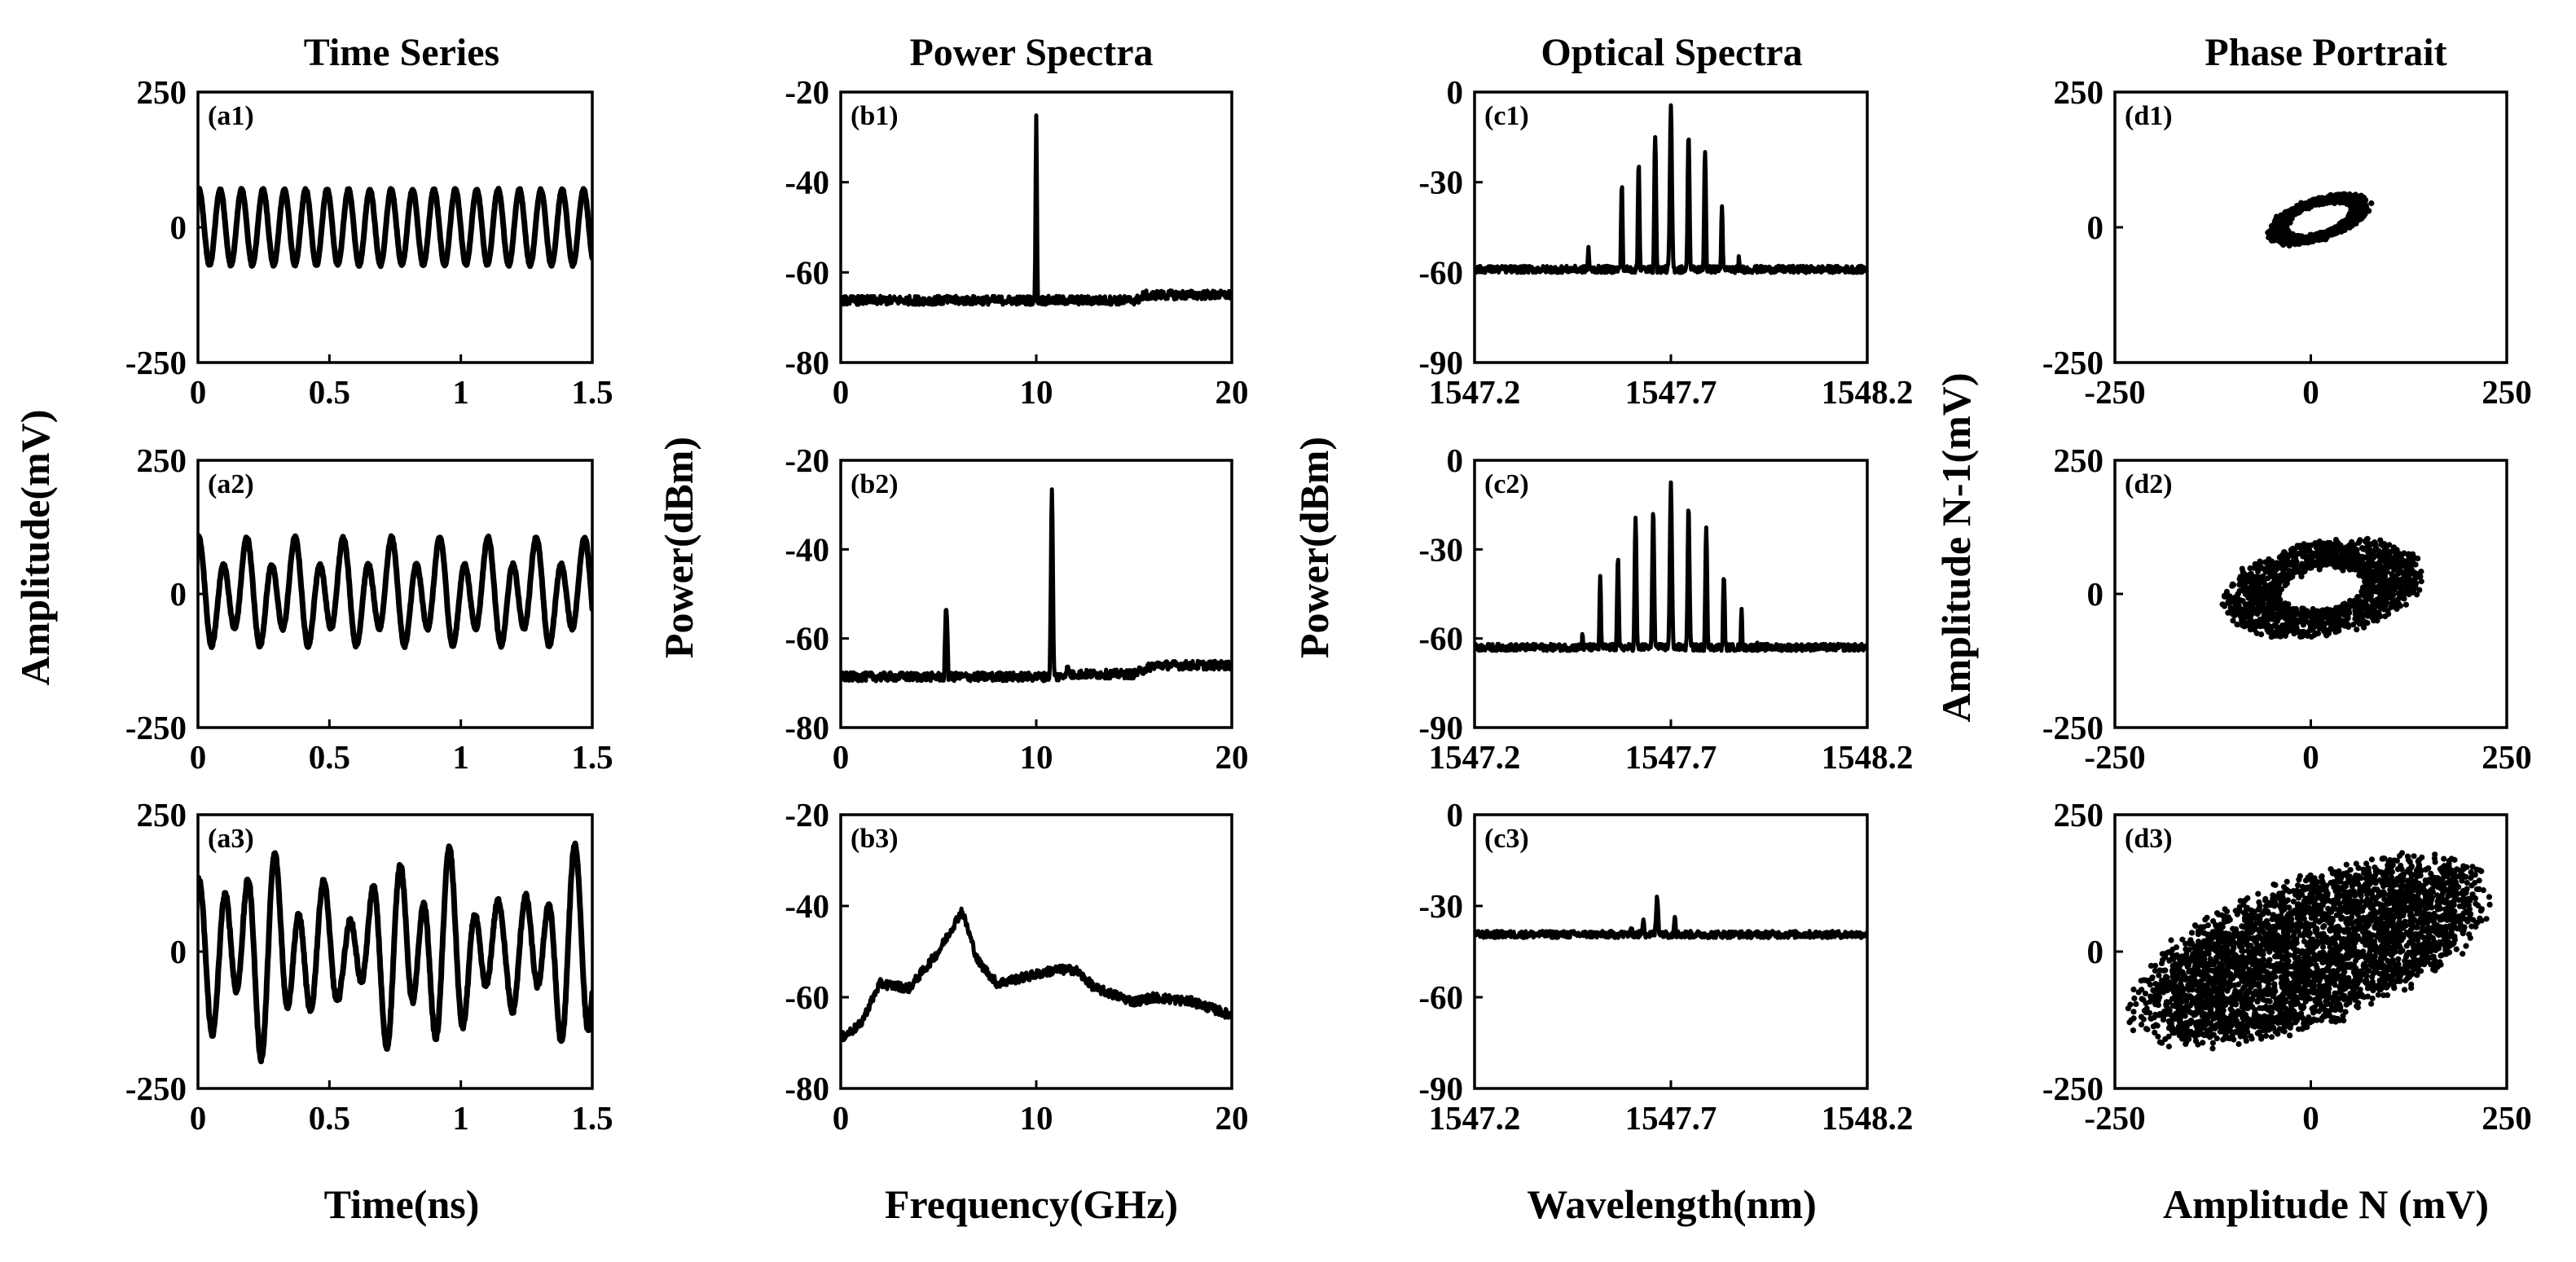 Image resolution: width=2576 pixels, height=1262 pixels. What do you see at coordinates (2079, 92) in the screenshot?
I see `ytick-label: 250` at bounding box center [2079, 92].